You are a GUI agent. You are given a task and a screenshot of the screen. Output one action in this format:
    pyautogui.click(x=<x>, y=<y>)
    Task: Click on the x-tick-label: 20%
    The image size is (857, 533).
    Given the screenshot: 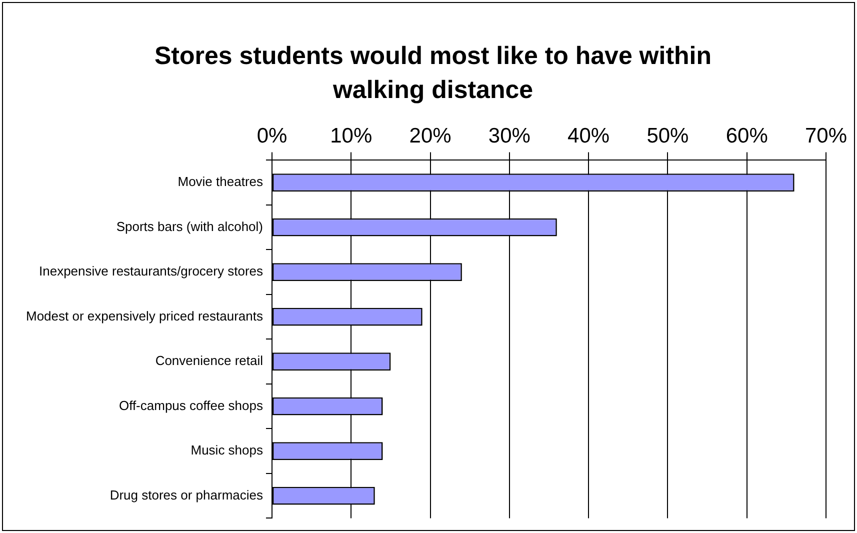 What is the action you would take?
    pyautogui.click(x=430, y=136)
    